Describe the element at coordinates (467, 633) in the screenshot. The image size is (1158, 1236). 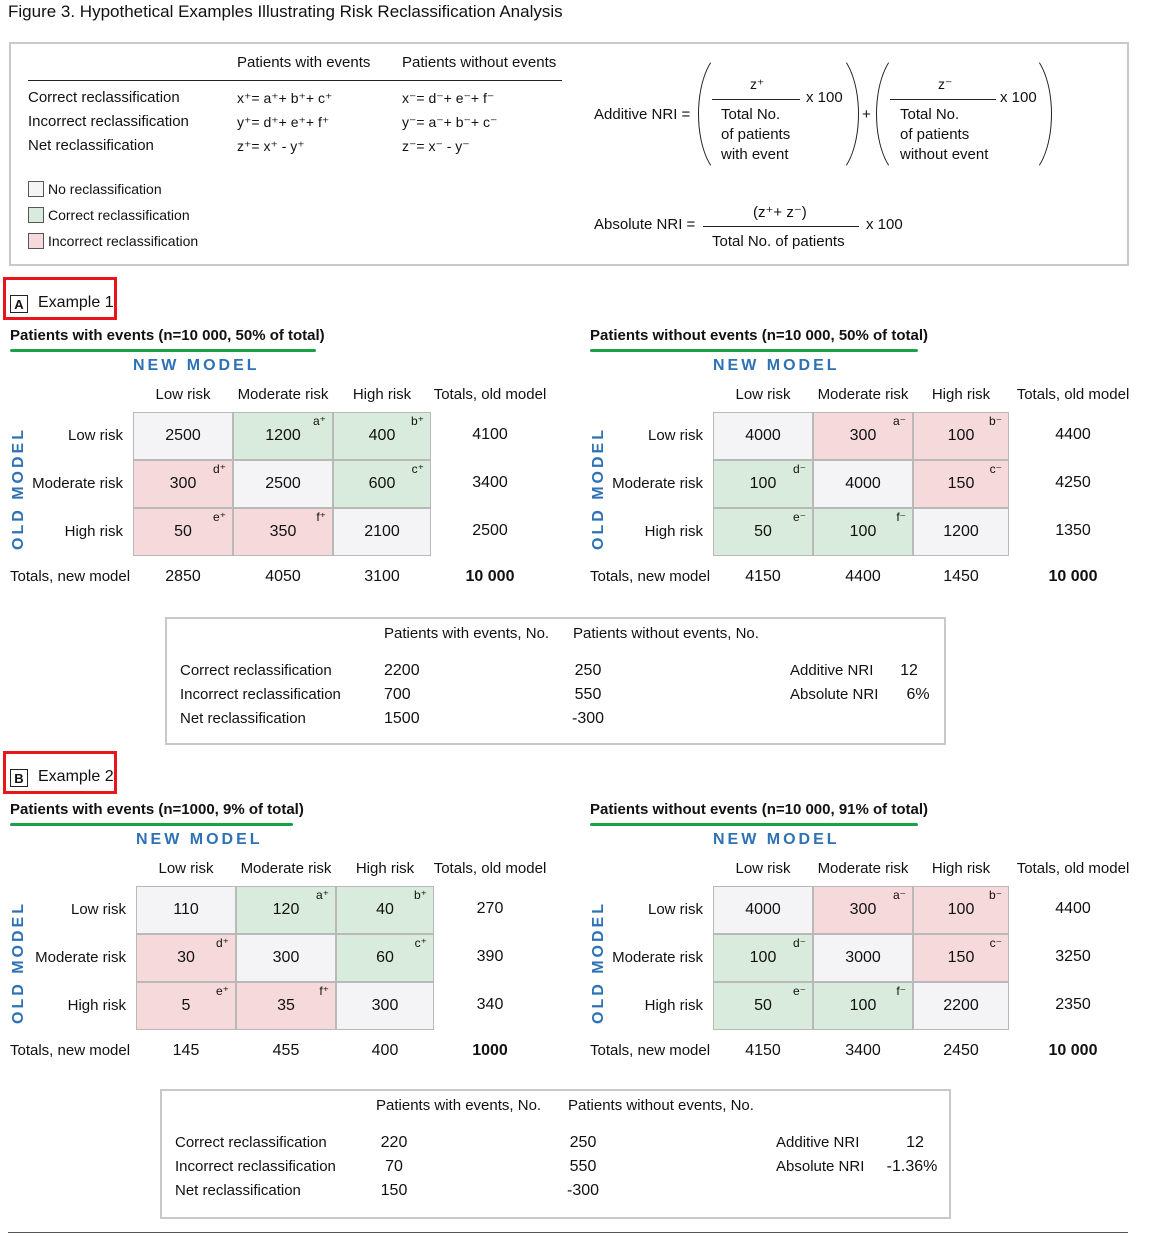
I see `summary-col-events: Patients with events, No.` at that location.